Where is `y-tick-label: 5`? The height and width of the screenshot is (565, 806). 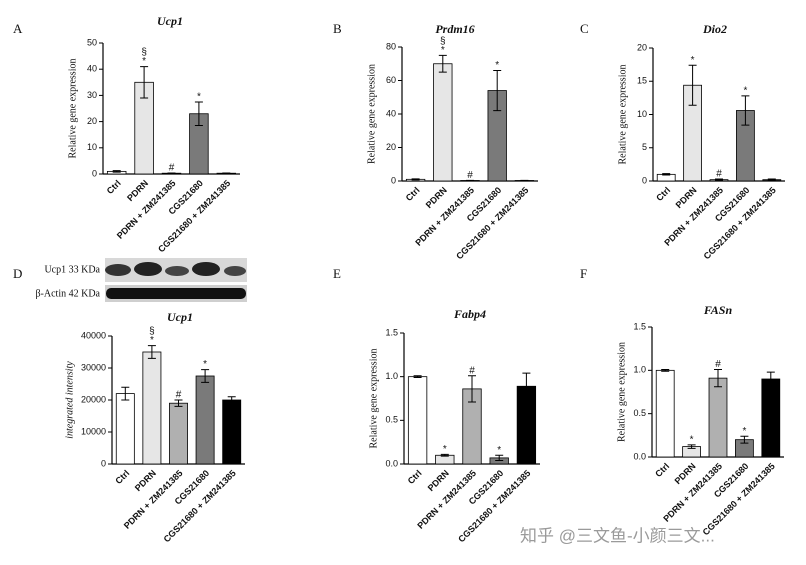
y-tick-label: 5 is located at coordinates (644, 147).